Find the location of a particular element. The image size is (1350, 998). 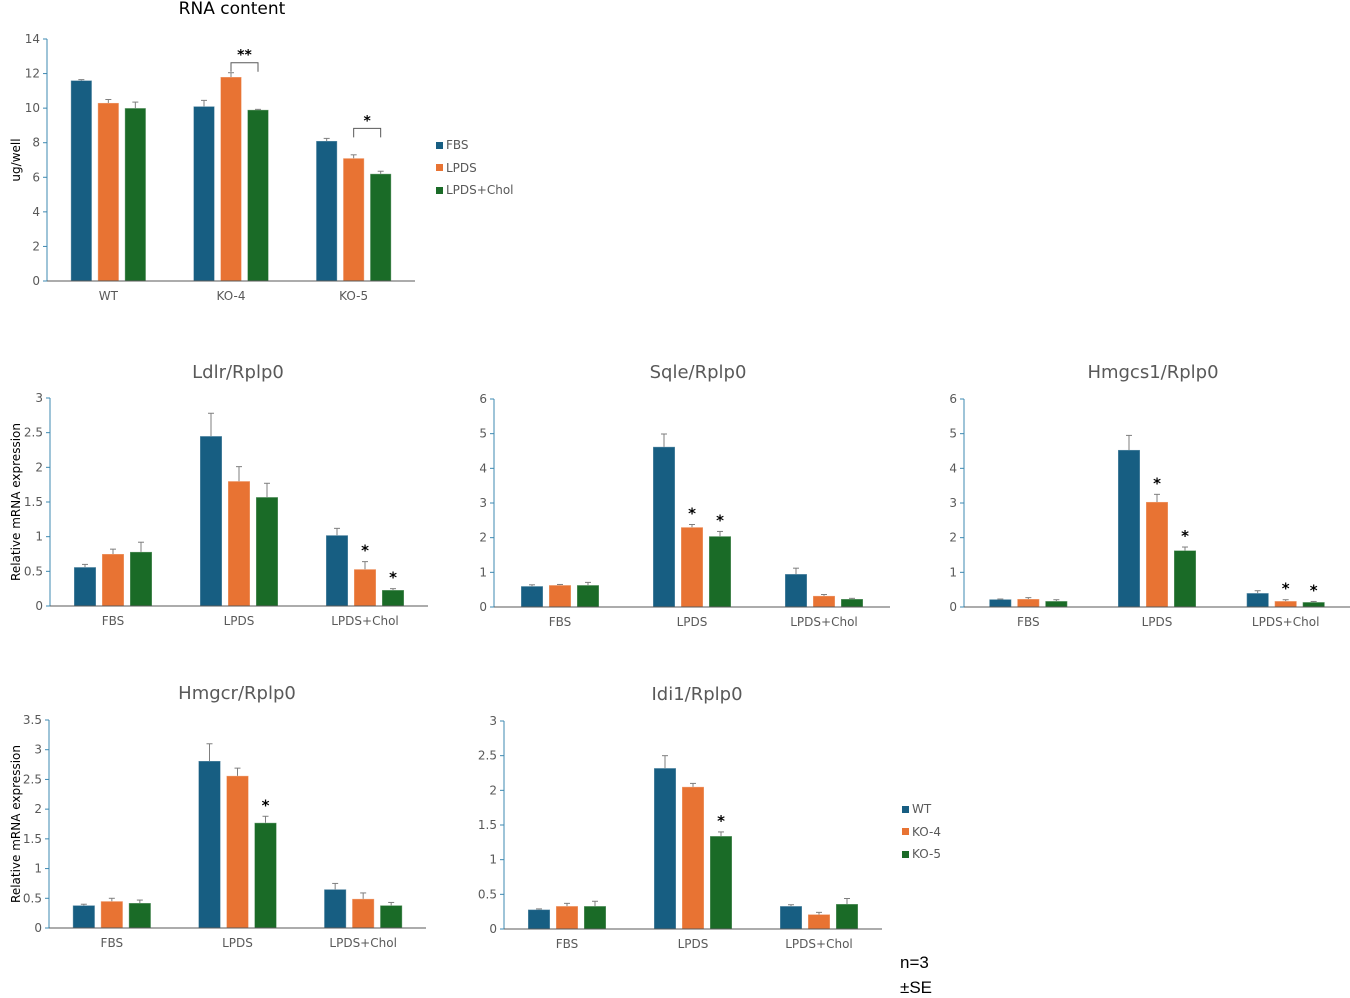

legend-label: LPDS+Chol is located at coordinates (480, 190).